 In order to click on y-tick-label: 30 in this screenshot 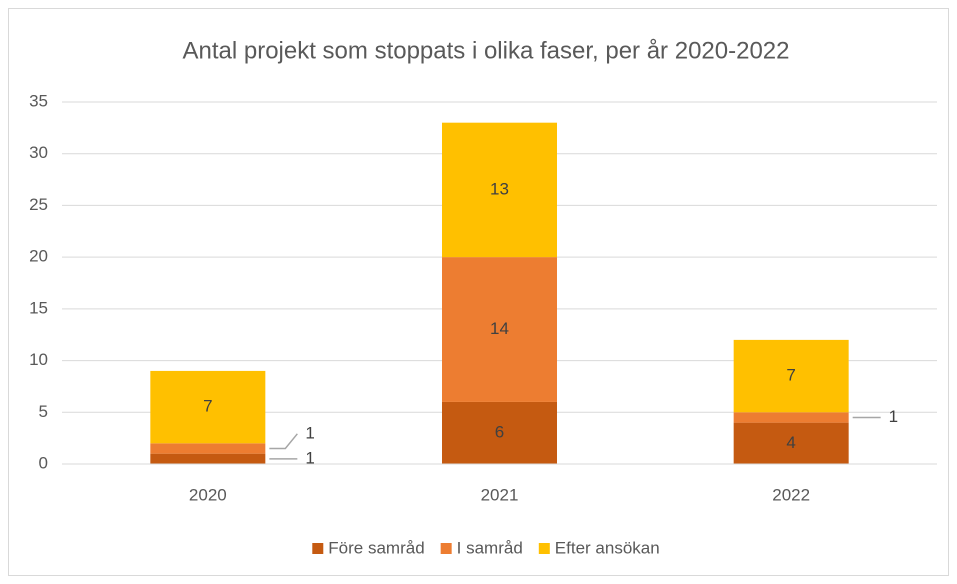, I will do `click(38, 152)`.